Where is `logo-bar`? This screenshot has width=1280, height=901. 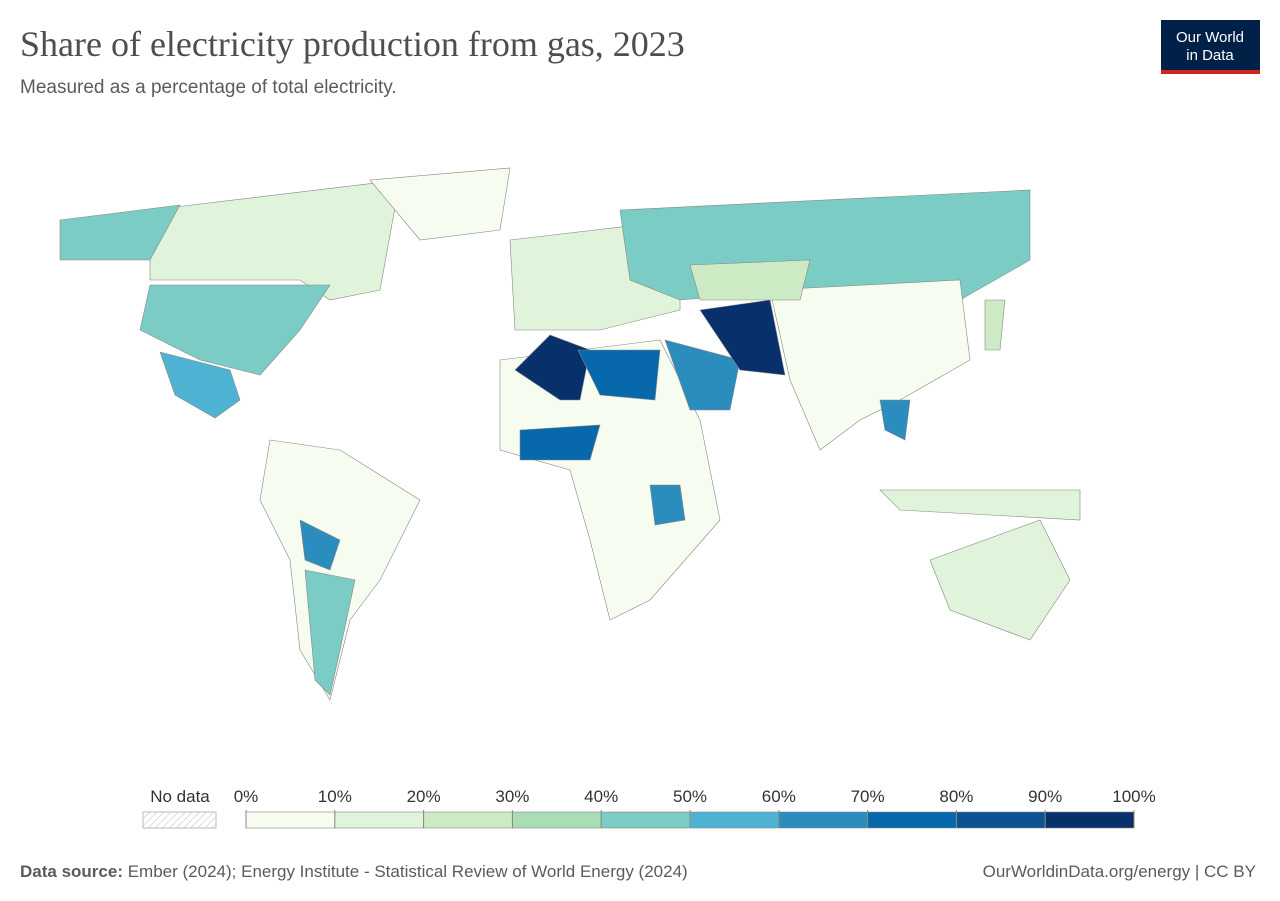 logo-bar is located at coordinates (1210, 72).